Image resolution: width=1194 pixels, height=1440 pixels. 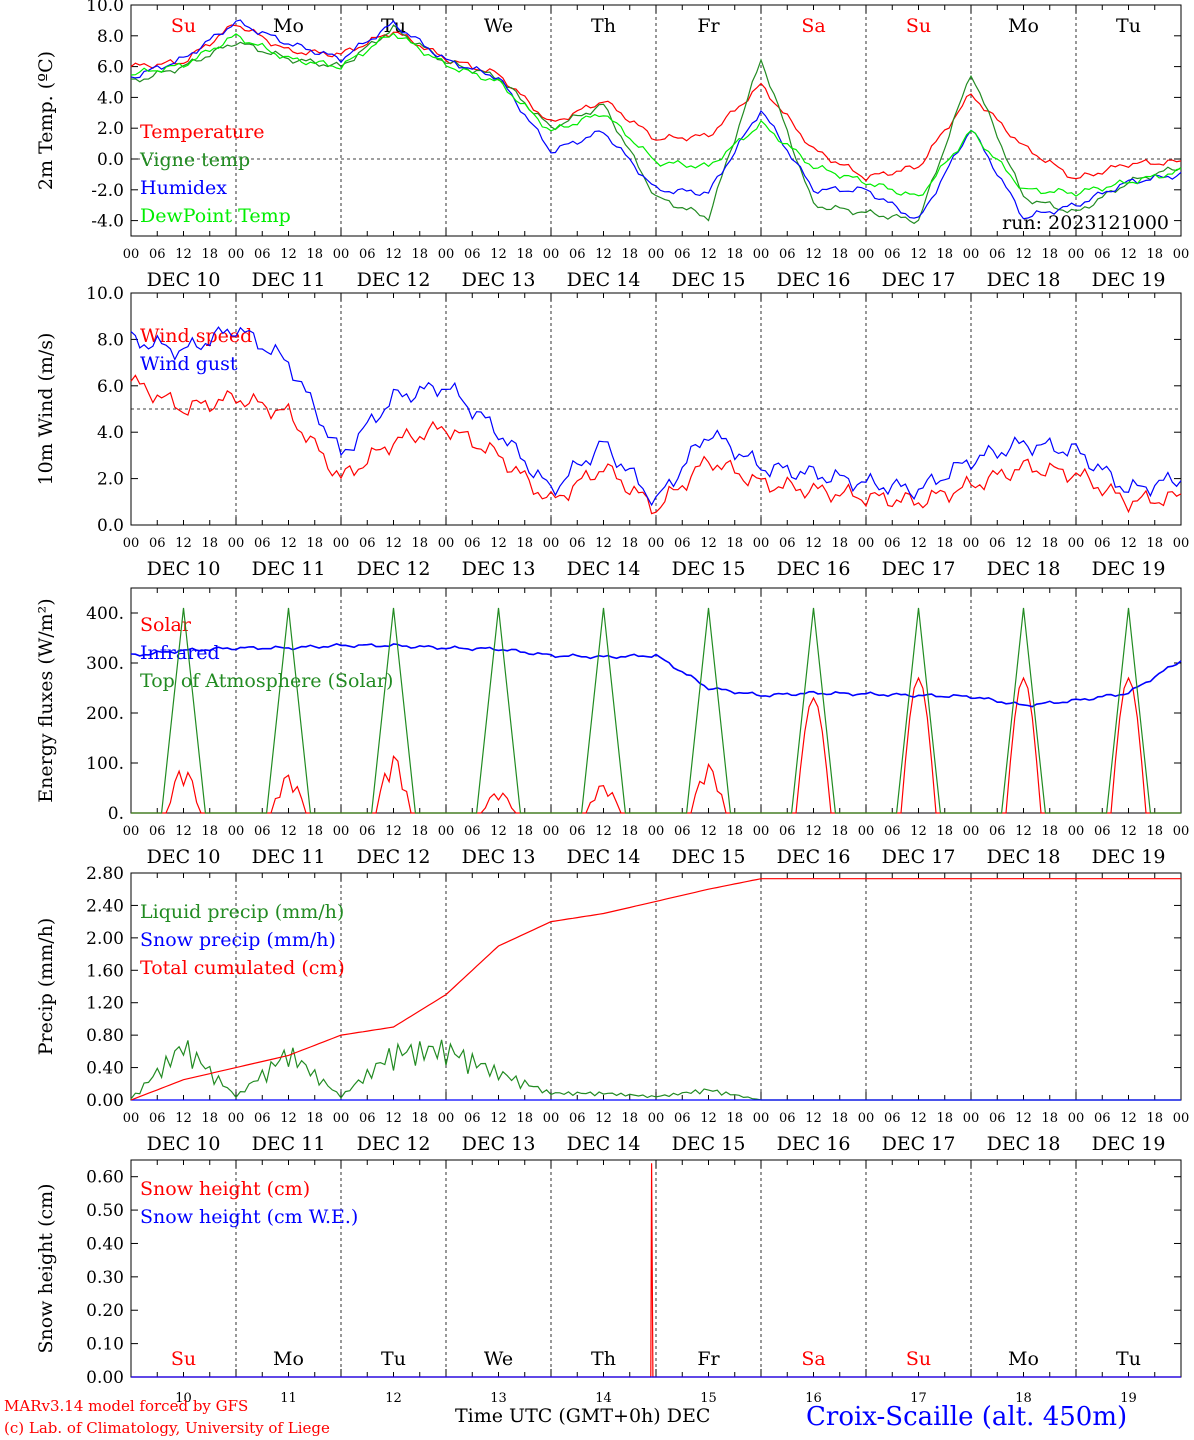 What do you see at coordinates (499, 857) in the screenshot?
I see `date-label: DEC 13` at bounding box center [499, 857].